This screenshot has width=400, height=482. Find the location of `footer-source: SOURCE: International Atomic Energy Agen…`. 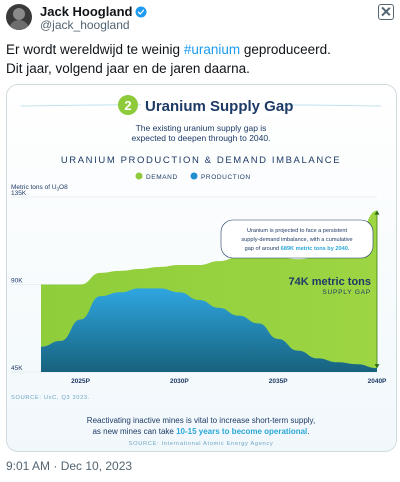

footer-source: SOURCE: International Atomic Energy Agen… is located at coordinates (201, 444).